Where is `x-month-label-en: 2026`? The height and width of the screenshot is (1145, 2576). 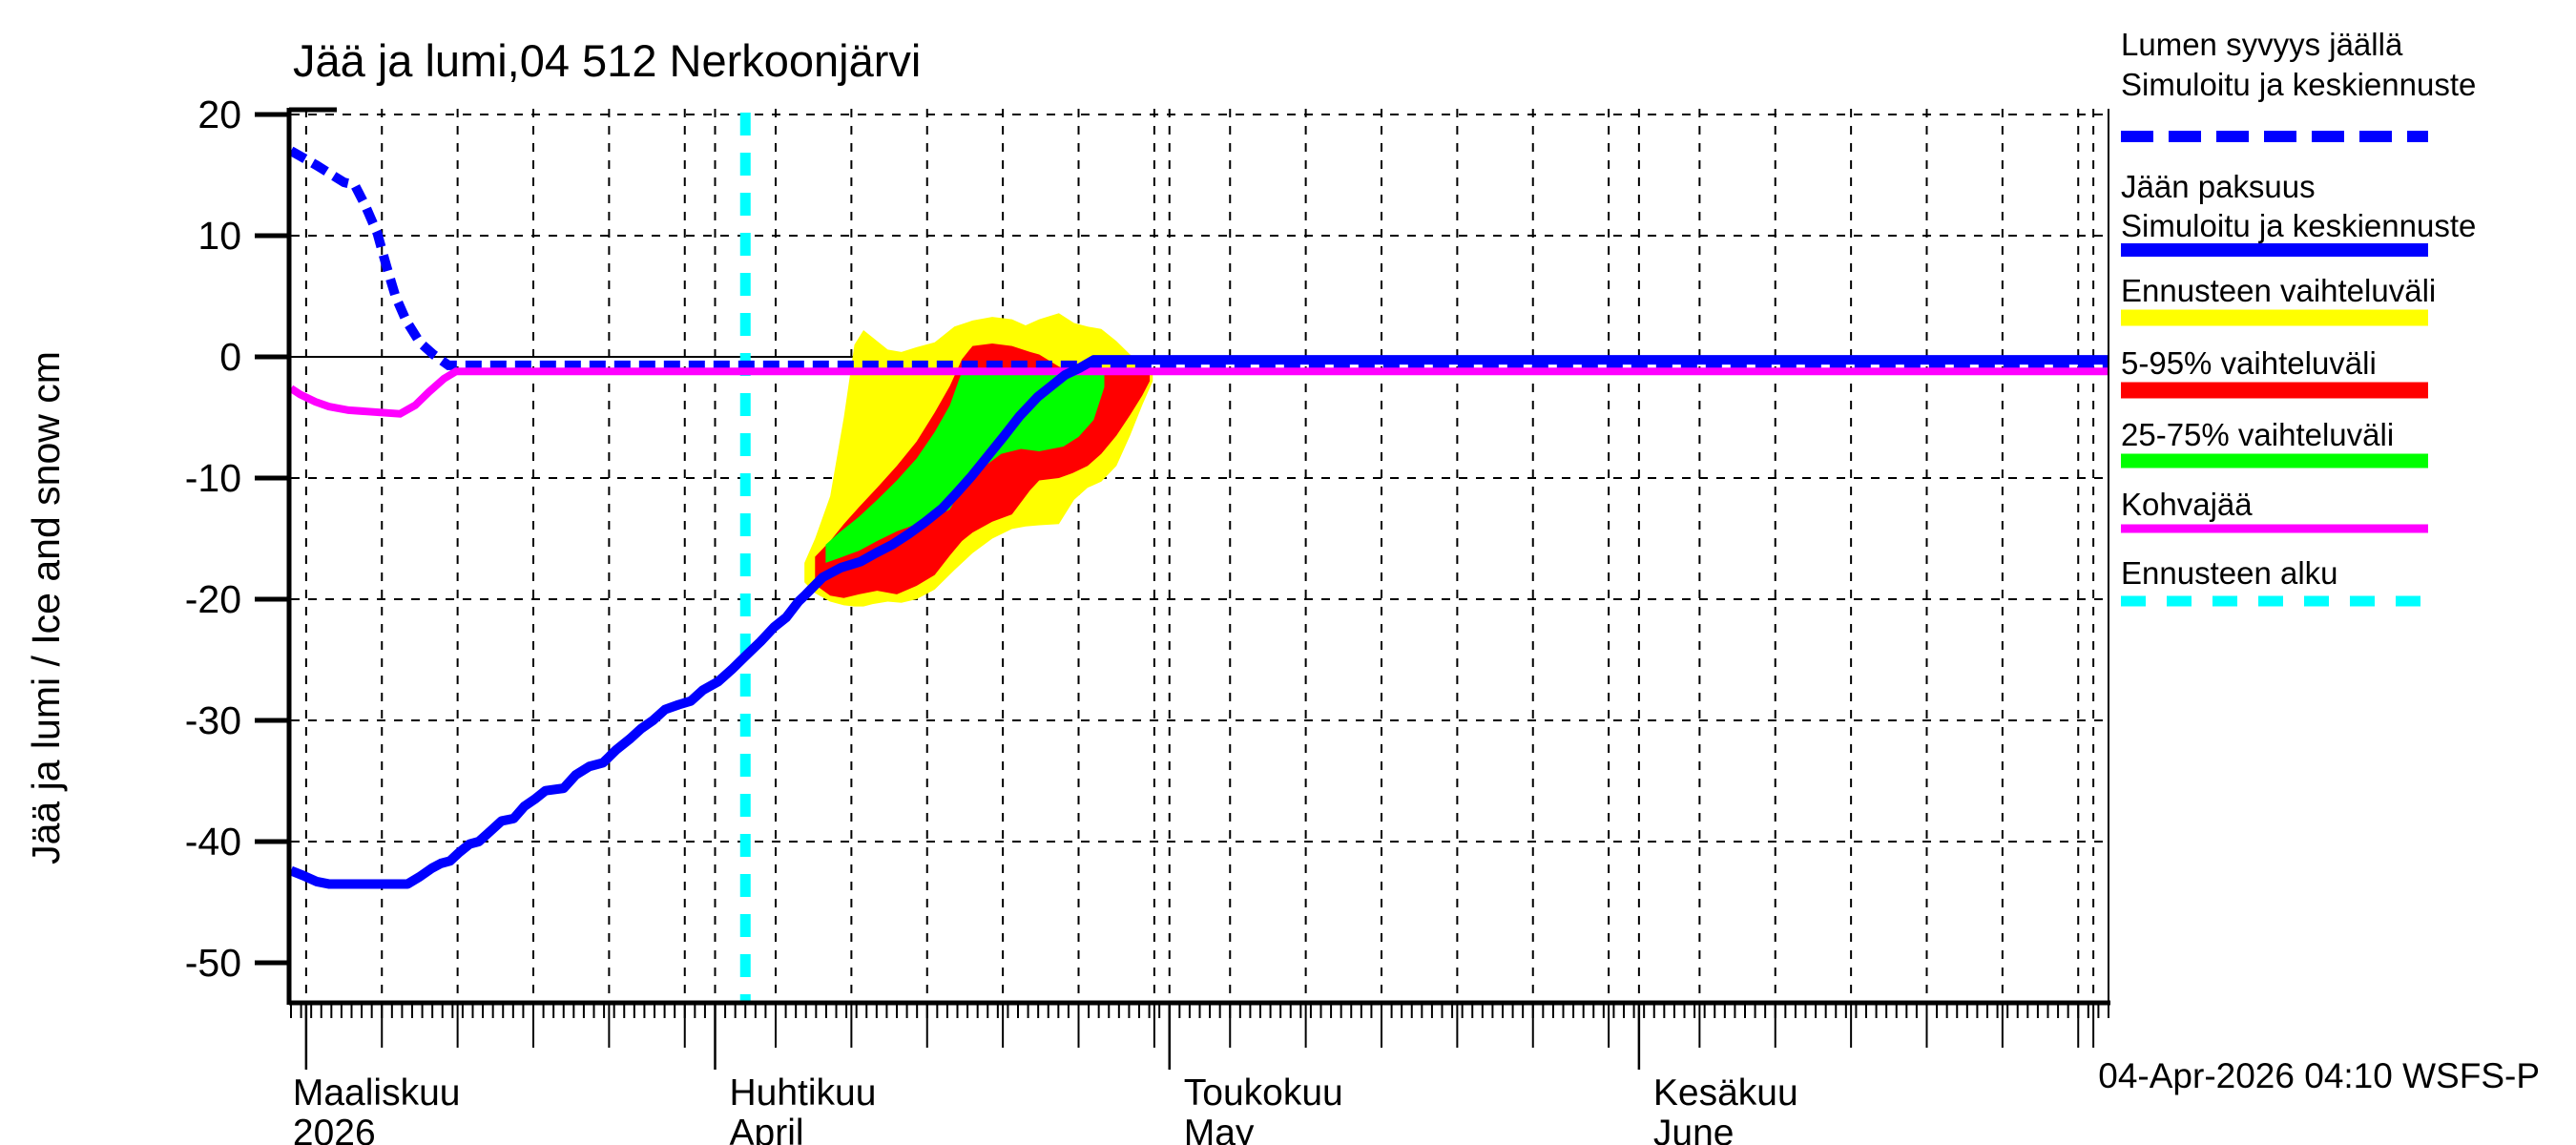
x-month-label-en: 2026 is located at coordinates (334, 1129).